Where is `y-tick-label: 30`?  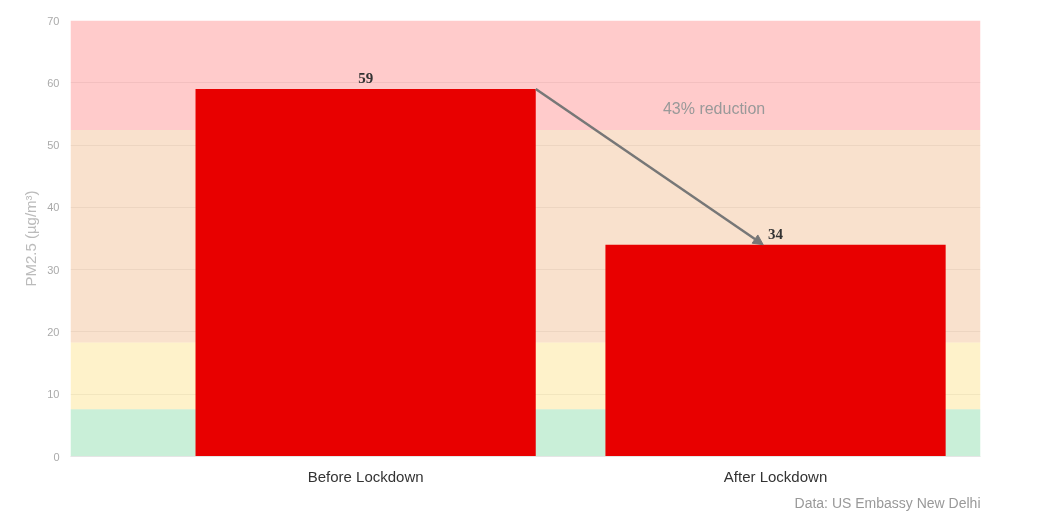 y-tick-label: 30 is located at coordinates (53, 269).